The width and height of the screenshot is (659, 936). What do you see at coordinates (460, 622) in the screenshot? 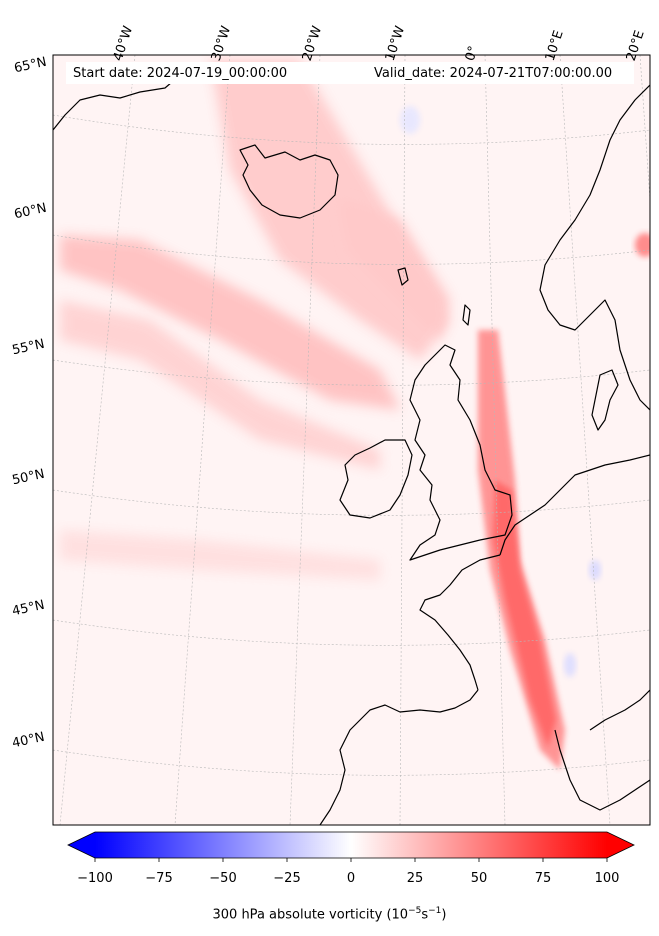
I see `coast-france-west` at bounding box center [460, 622].